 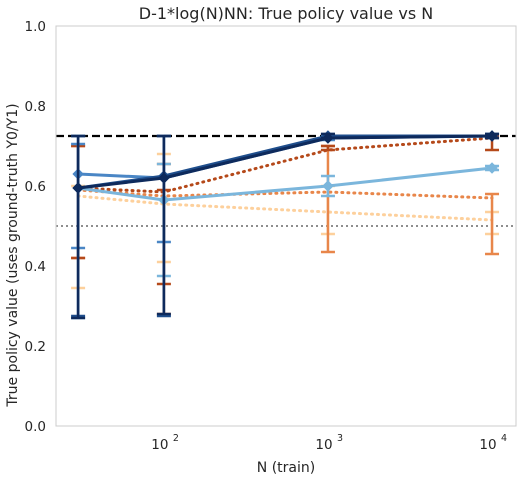 I want to click on y-tick-label-4: 0.6, so click(x=35, y=187).